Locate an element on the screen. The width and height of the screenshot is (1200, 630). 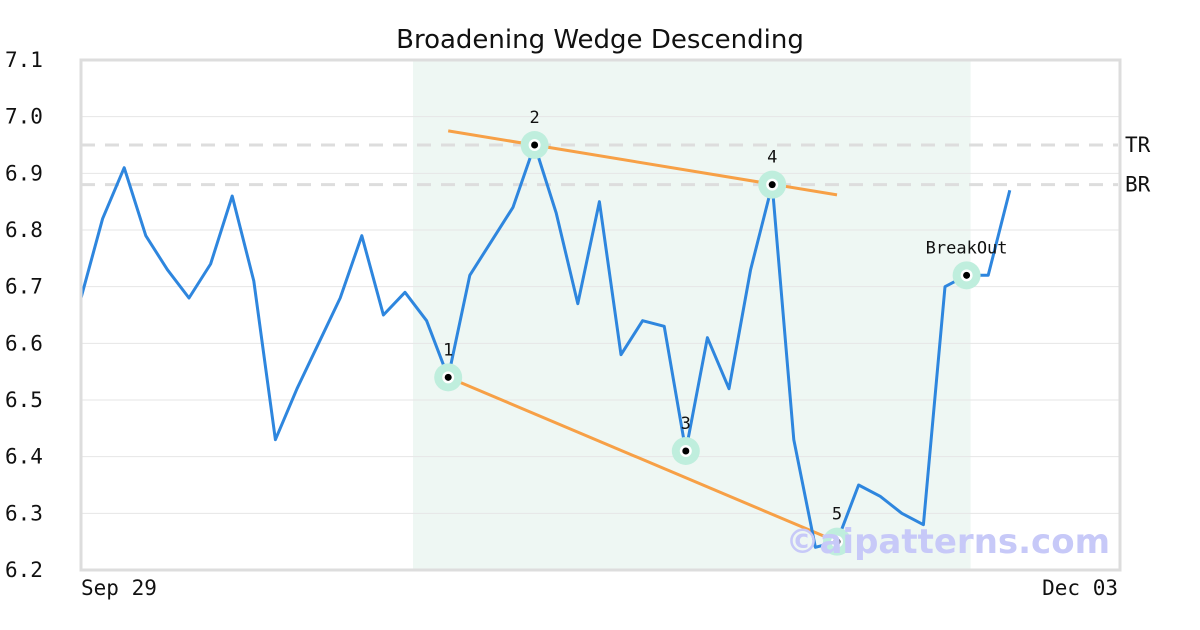
y-tick-label: 6.9 is located at coordinates (24, 173).